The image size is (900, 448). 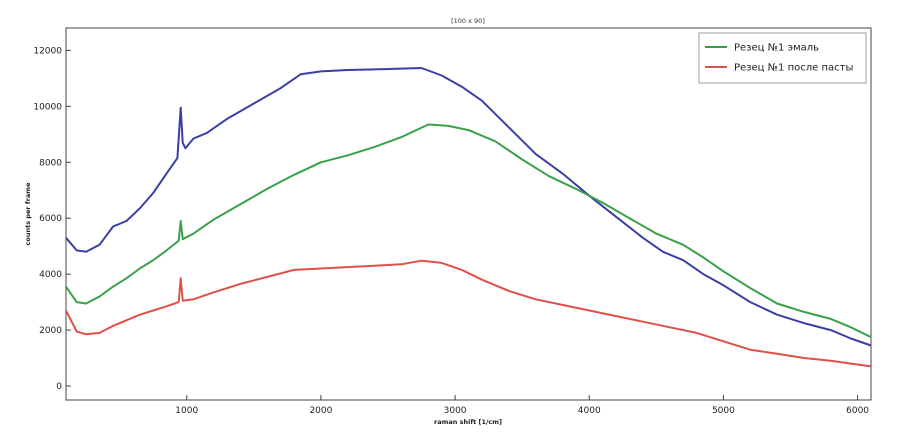 I want to click on y-tick-label: 0, so click(x=59, y=387).